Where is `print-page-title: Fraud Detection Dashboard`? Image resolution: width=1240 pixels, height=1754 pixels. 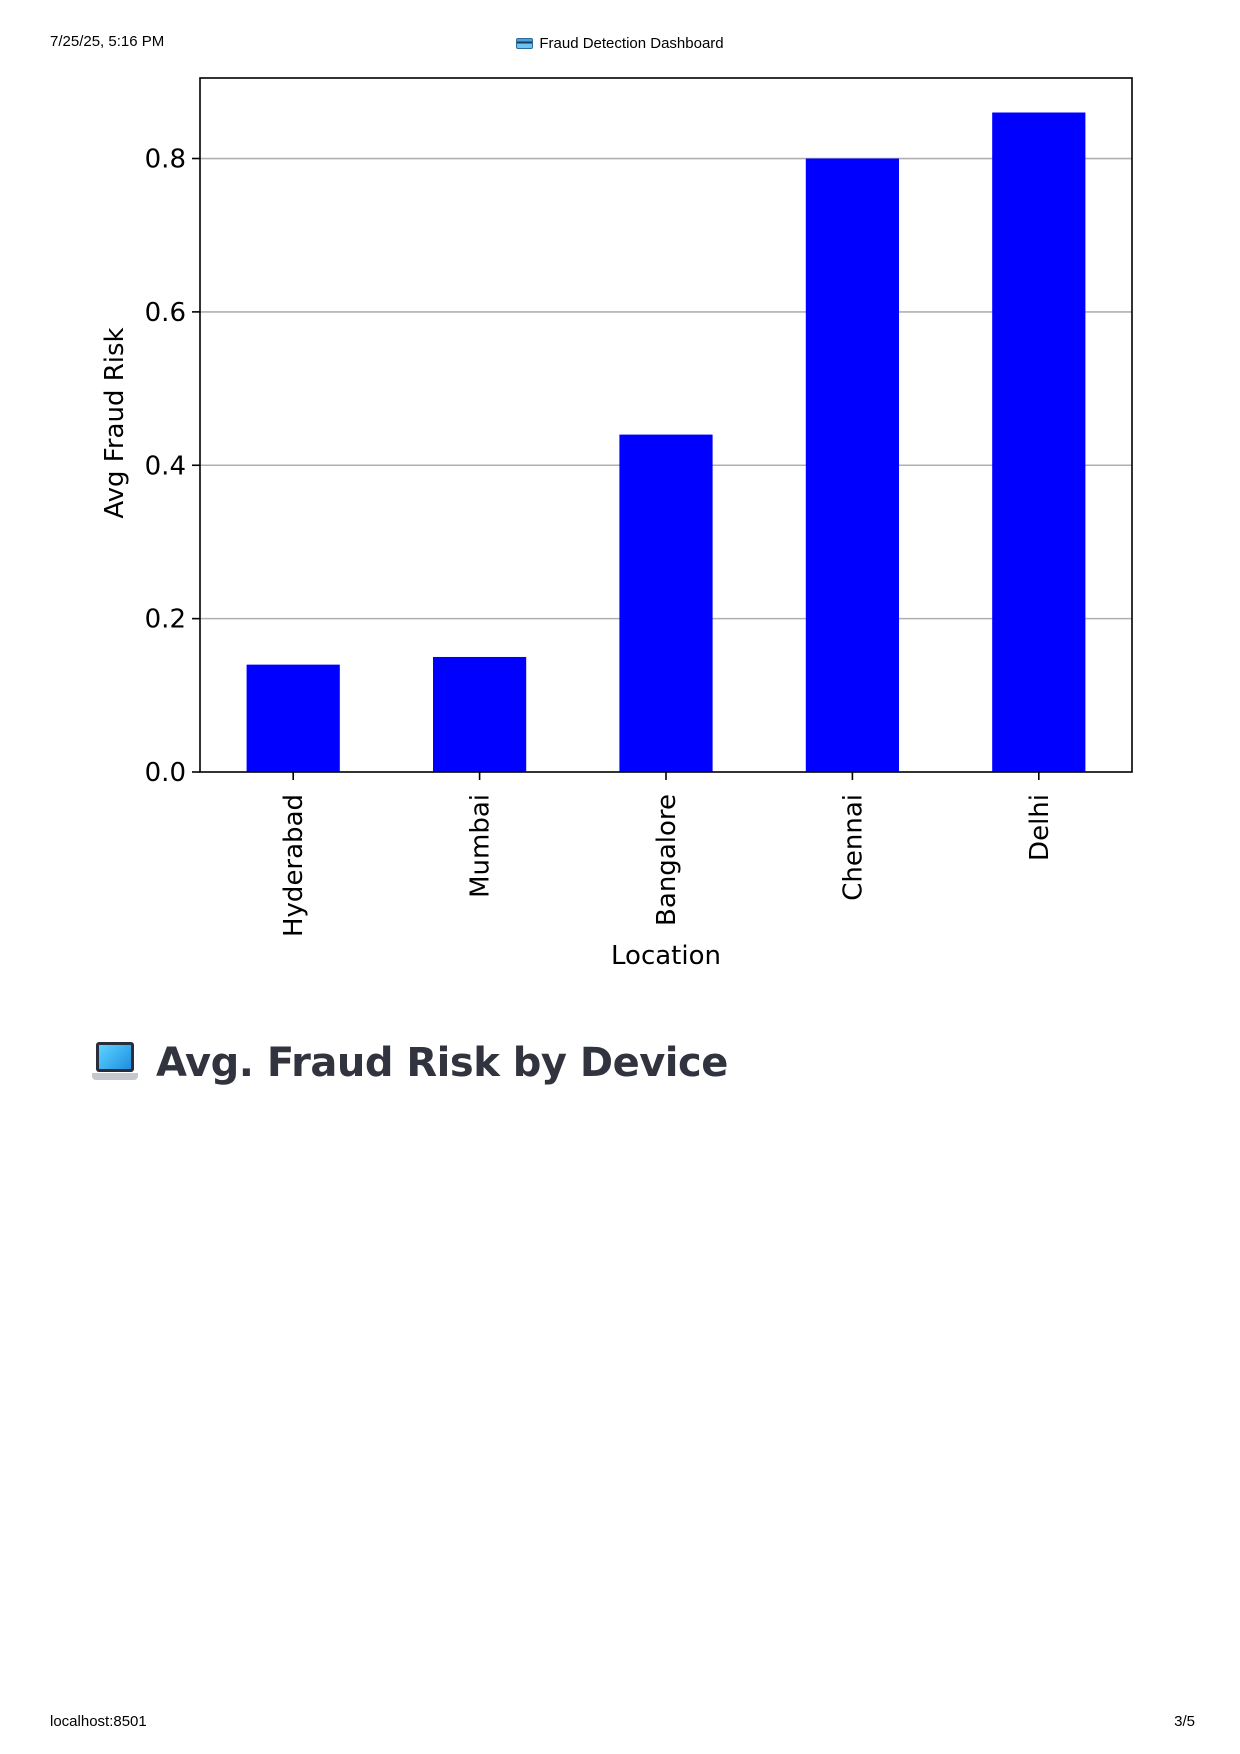 print-page-title: Fraud Detection Dashboard is located at coordinates (620, 43).